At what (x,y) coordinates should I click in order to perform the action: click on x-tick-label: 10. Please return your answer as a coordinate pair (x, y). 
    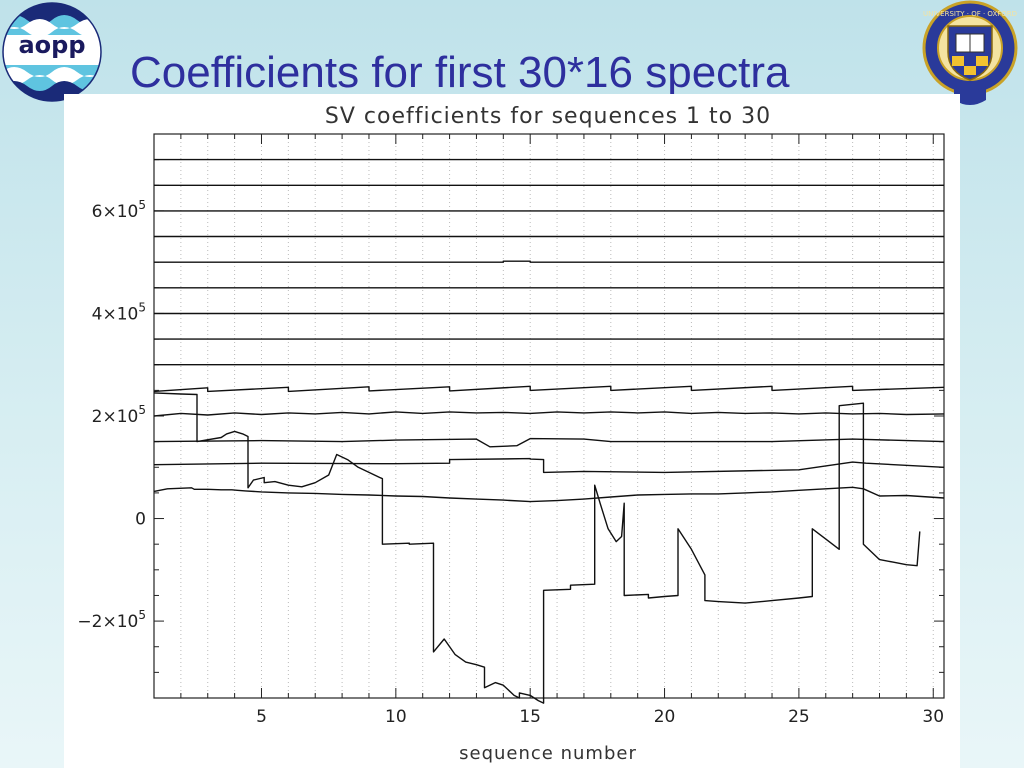
    Looking at the image, I should click on (396, 717).